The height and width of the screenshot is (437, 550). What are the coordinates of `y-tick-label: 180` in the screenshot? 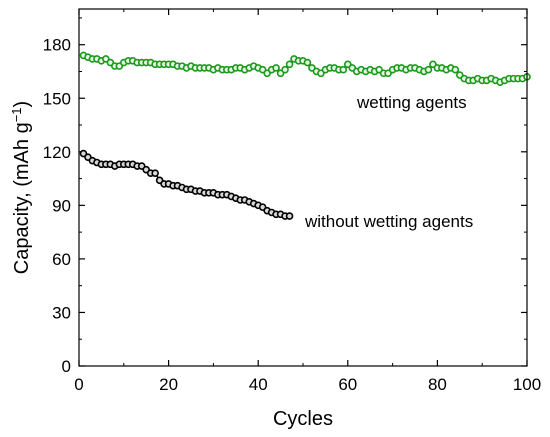 It's located at (57, 45).